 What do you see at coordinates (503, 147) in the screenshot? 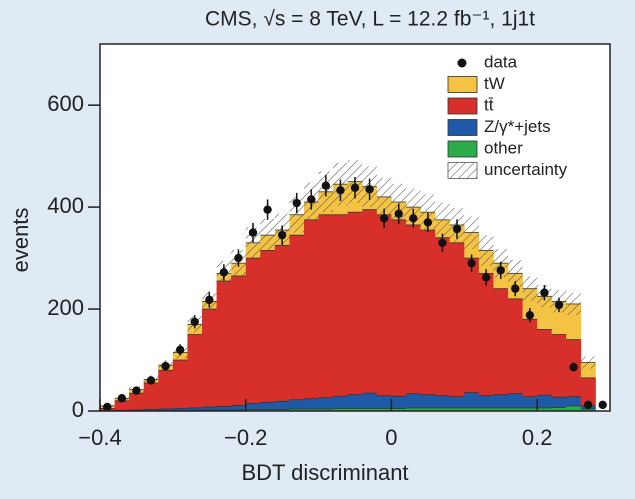
I see `legend-label: other` at bounding box center [503, 147].